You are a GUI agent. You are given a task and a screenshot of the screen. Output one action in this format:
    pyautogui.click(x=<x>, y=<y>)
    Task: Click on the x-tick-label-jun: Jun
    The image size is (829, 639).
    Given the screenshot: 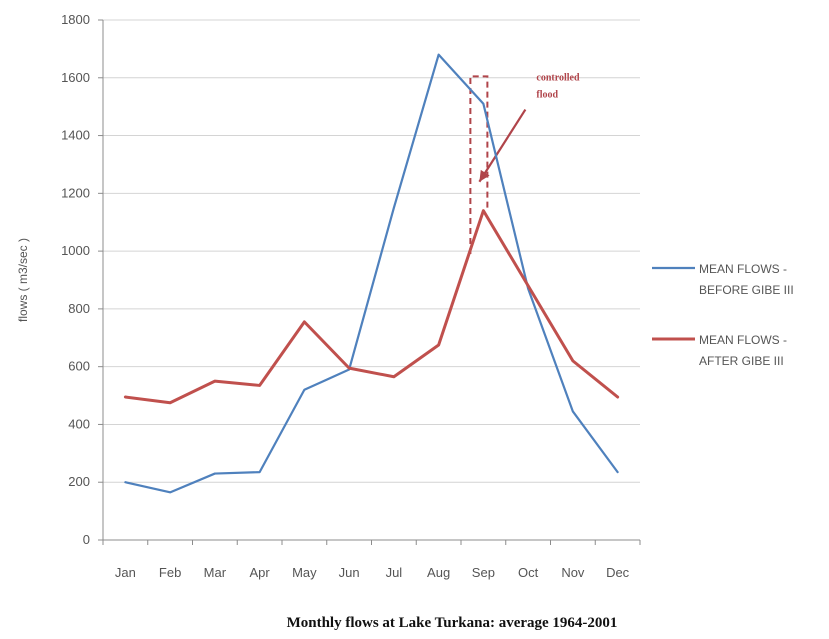 What is the action you would take?
    pyautogui.click(x=349, y=572)
    